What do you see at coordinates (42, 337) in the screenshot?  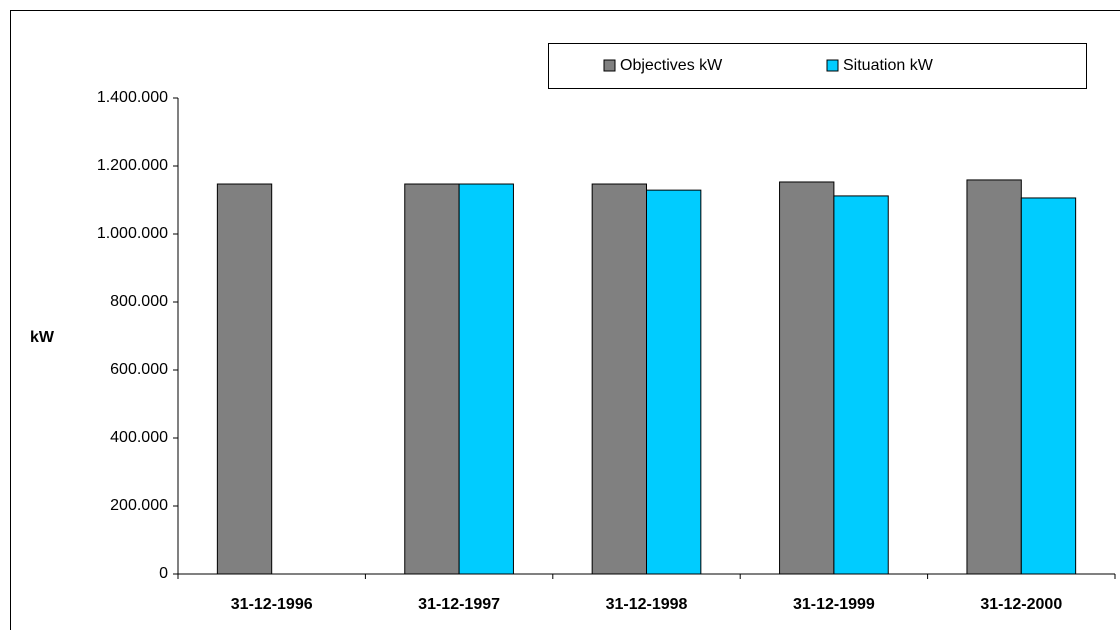 I see `y-axis-label: kW` at bounding box center [42, 337].